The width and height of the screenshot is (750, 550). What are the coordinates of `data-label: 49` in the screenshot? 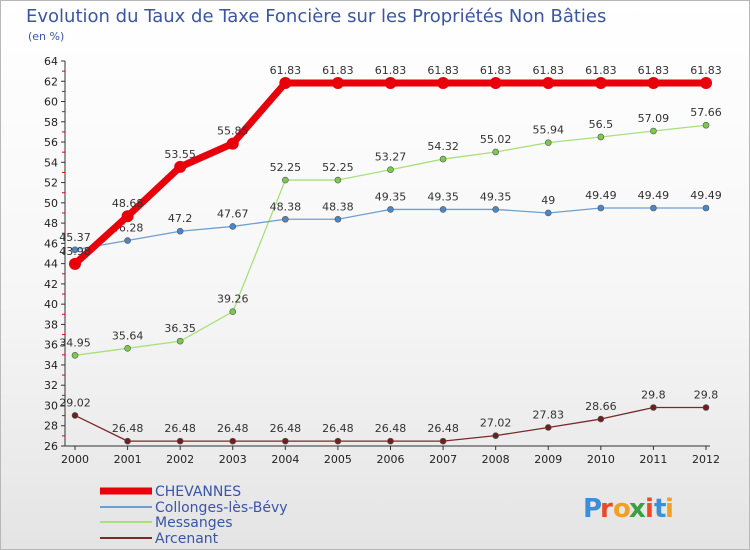 It's located at (548, 200).